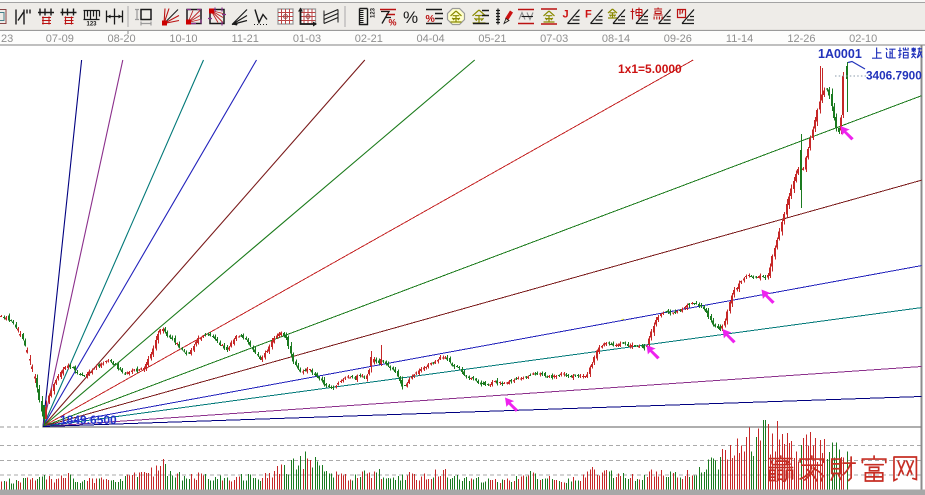 The width and height of the screenshot is (925, 495). I want to click on svg-text: J, so click(566, 15).